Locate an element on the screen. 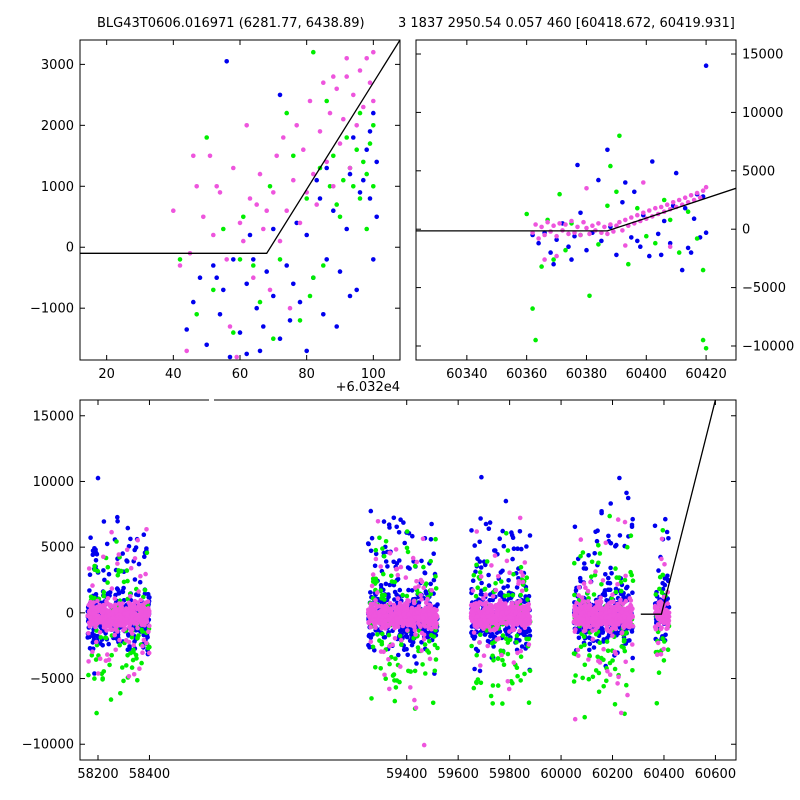 The height and width of the screenshot is (800, 800). y-tick-label: 1000 is located at coordinates (57, 187).